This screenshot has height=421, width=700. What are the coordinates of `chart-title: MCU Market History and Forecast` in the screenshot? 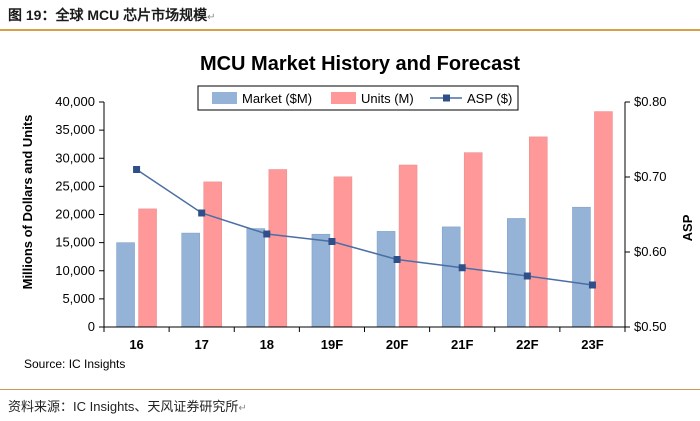 It's located at (360, 64).